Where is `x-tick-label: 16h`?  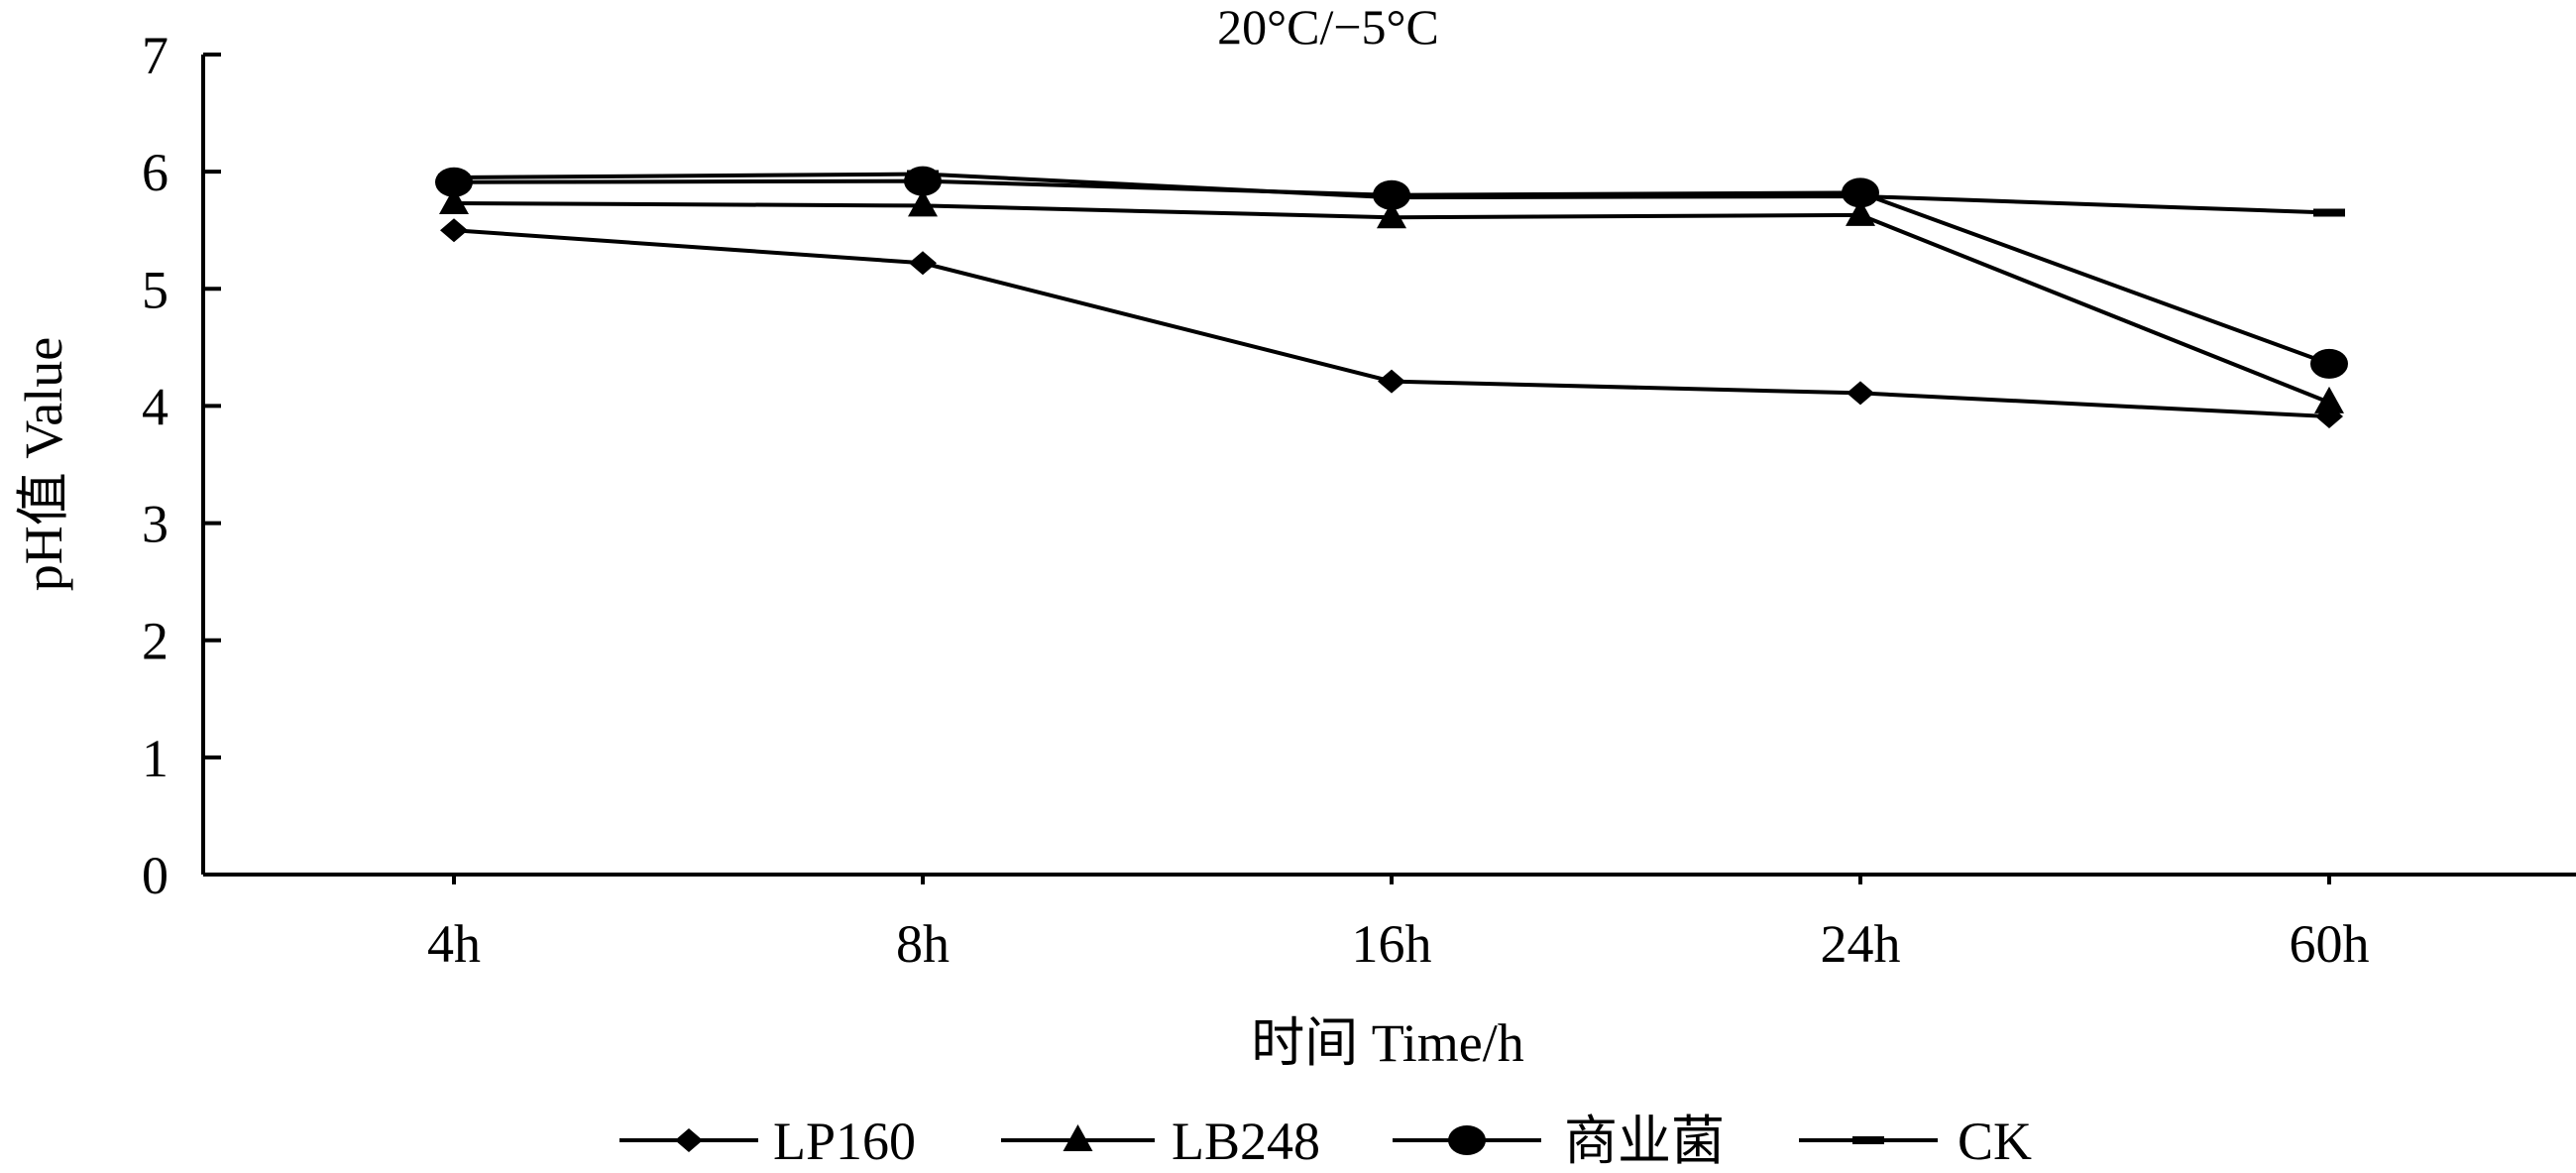 x-tick-label: 16h is located at coordinates (1392, 944).